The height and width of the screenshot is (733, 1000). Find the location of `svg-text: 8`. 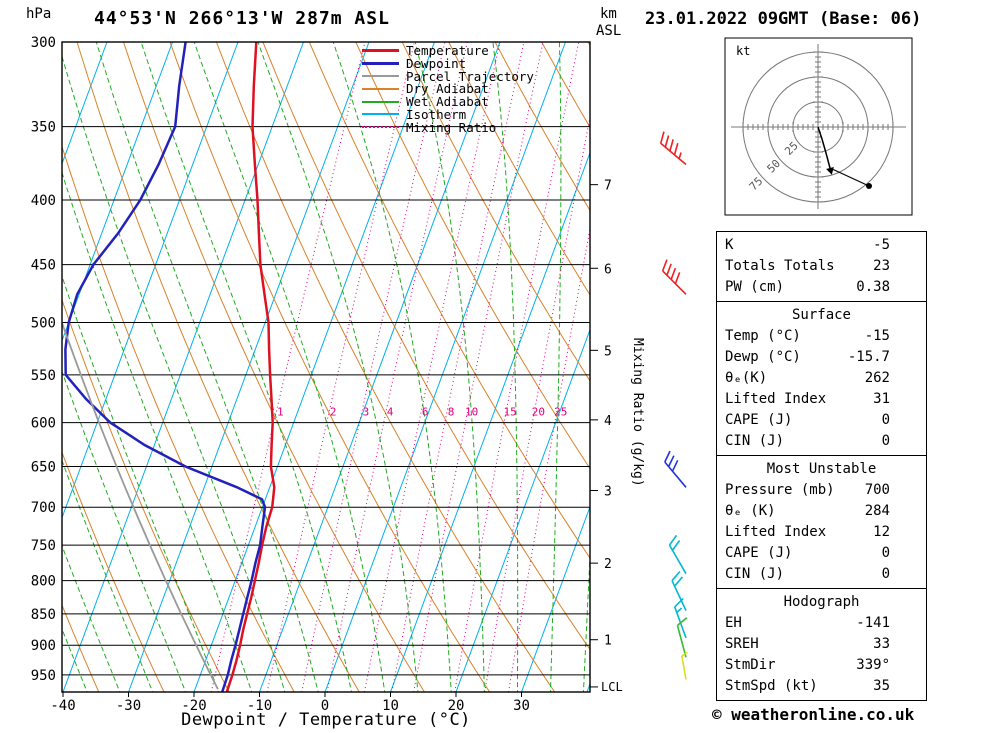

svg-text: 8 is located at coordinates (451, 412).